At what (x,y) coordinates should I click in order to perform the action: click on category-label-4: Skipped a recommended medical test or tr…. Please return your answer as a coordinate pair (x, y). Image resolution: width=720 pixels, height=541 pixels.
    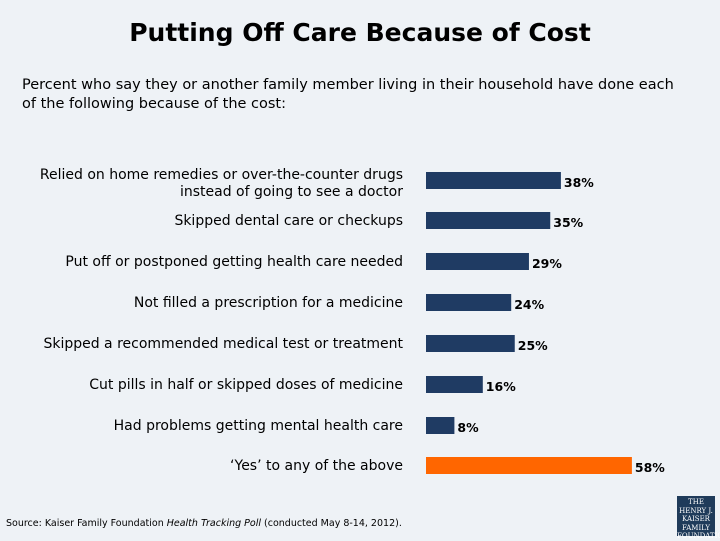
    Looking at the image, I should click on (223, 344).